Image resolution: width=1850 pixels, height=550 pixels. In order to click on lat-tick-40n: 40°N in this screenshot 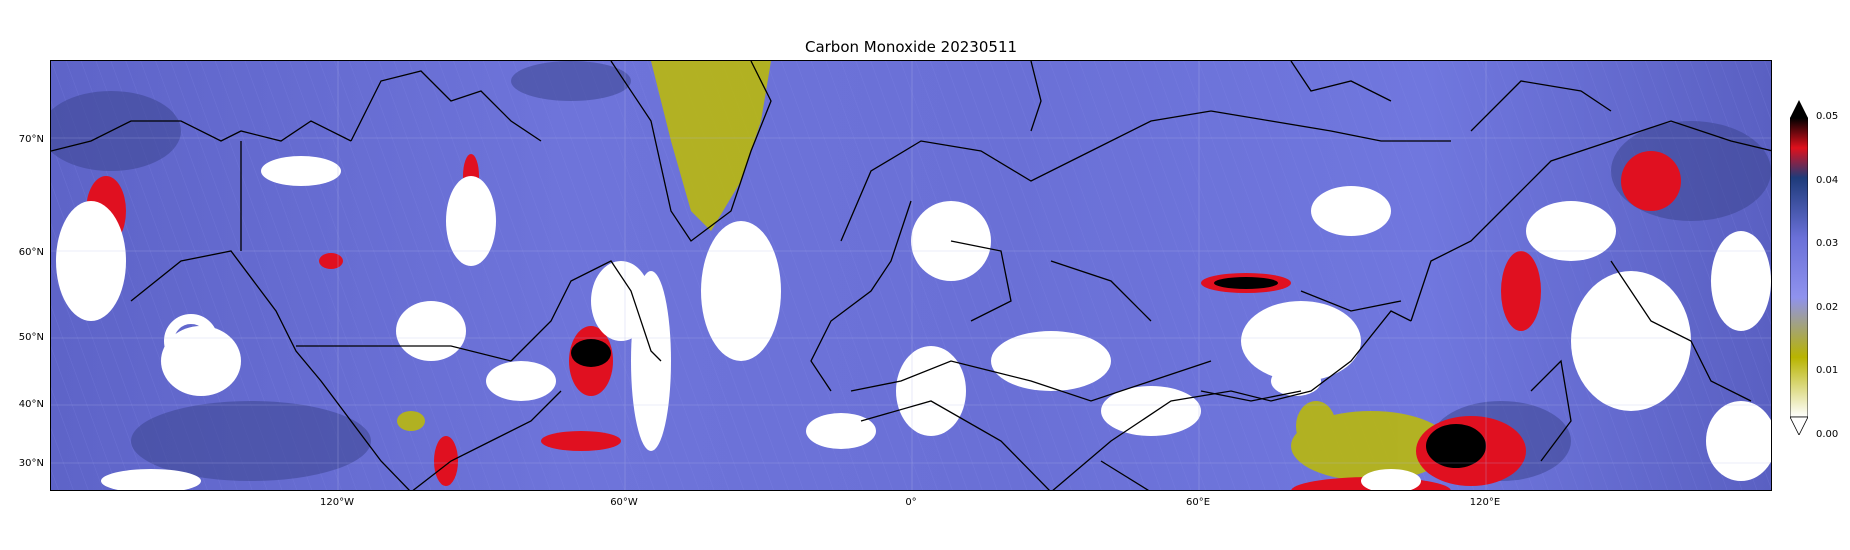, I will do `click(31, 404)`.